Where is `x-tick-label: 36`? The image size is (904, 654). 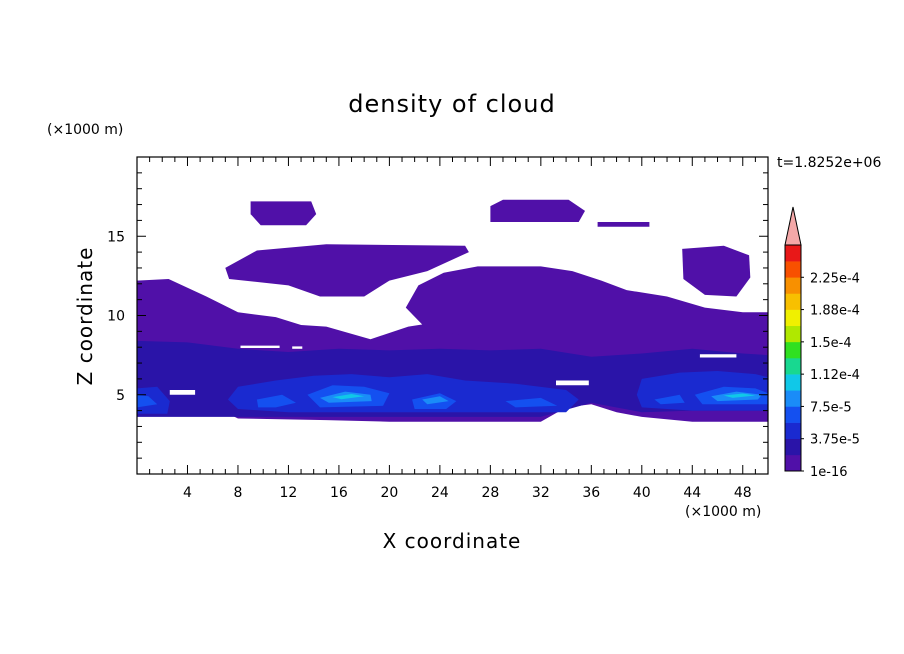 x-tick-label: 36 is located at coordinates (591, 493).